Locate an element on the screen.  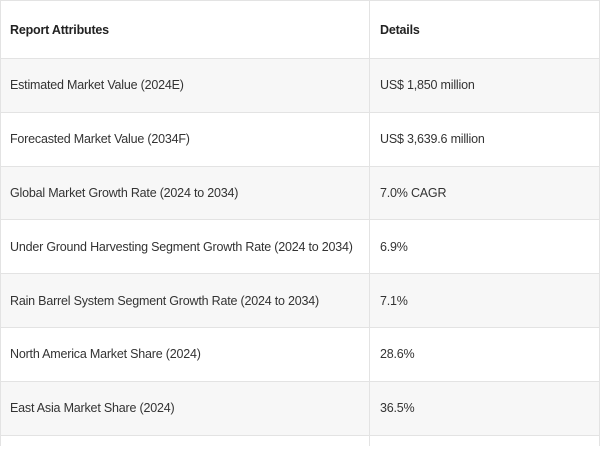
details-cell: US$ 1,850 million is located at coordinates (427, 85).